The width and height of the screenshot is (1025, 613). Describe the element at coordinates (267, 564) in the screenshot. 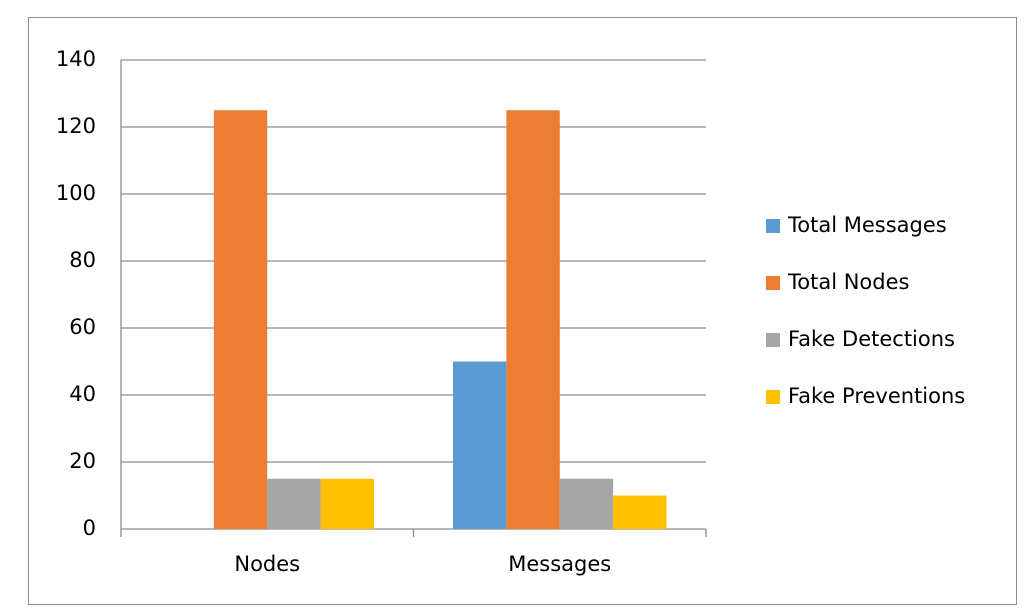

I see `x-tick-label: Nodes` at that location.